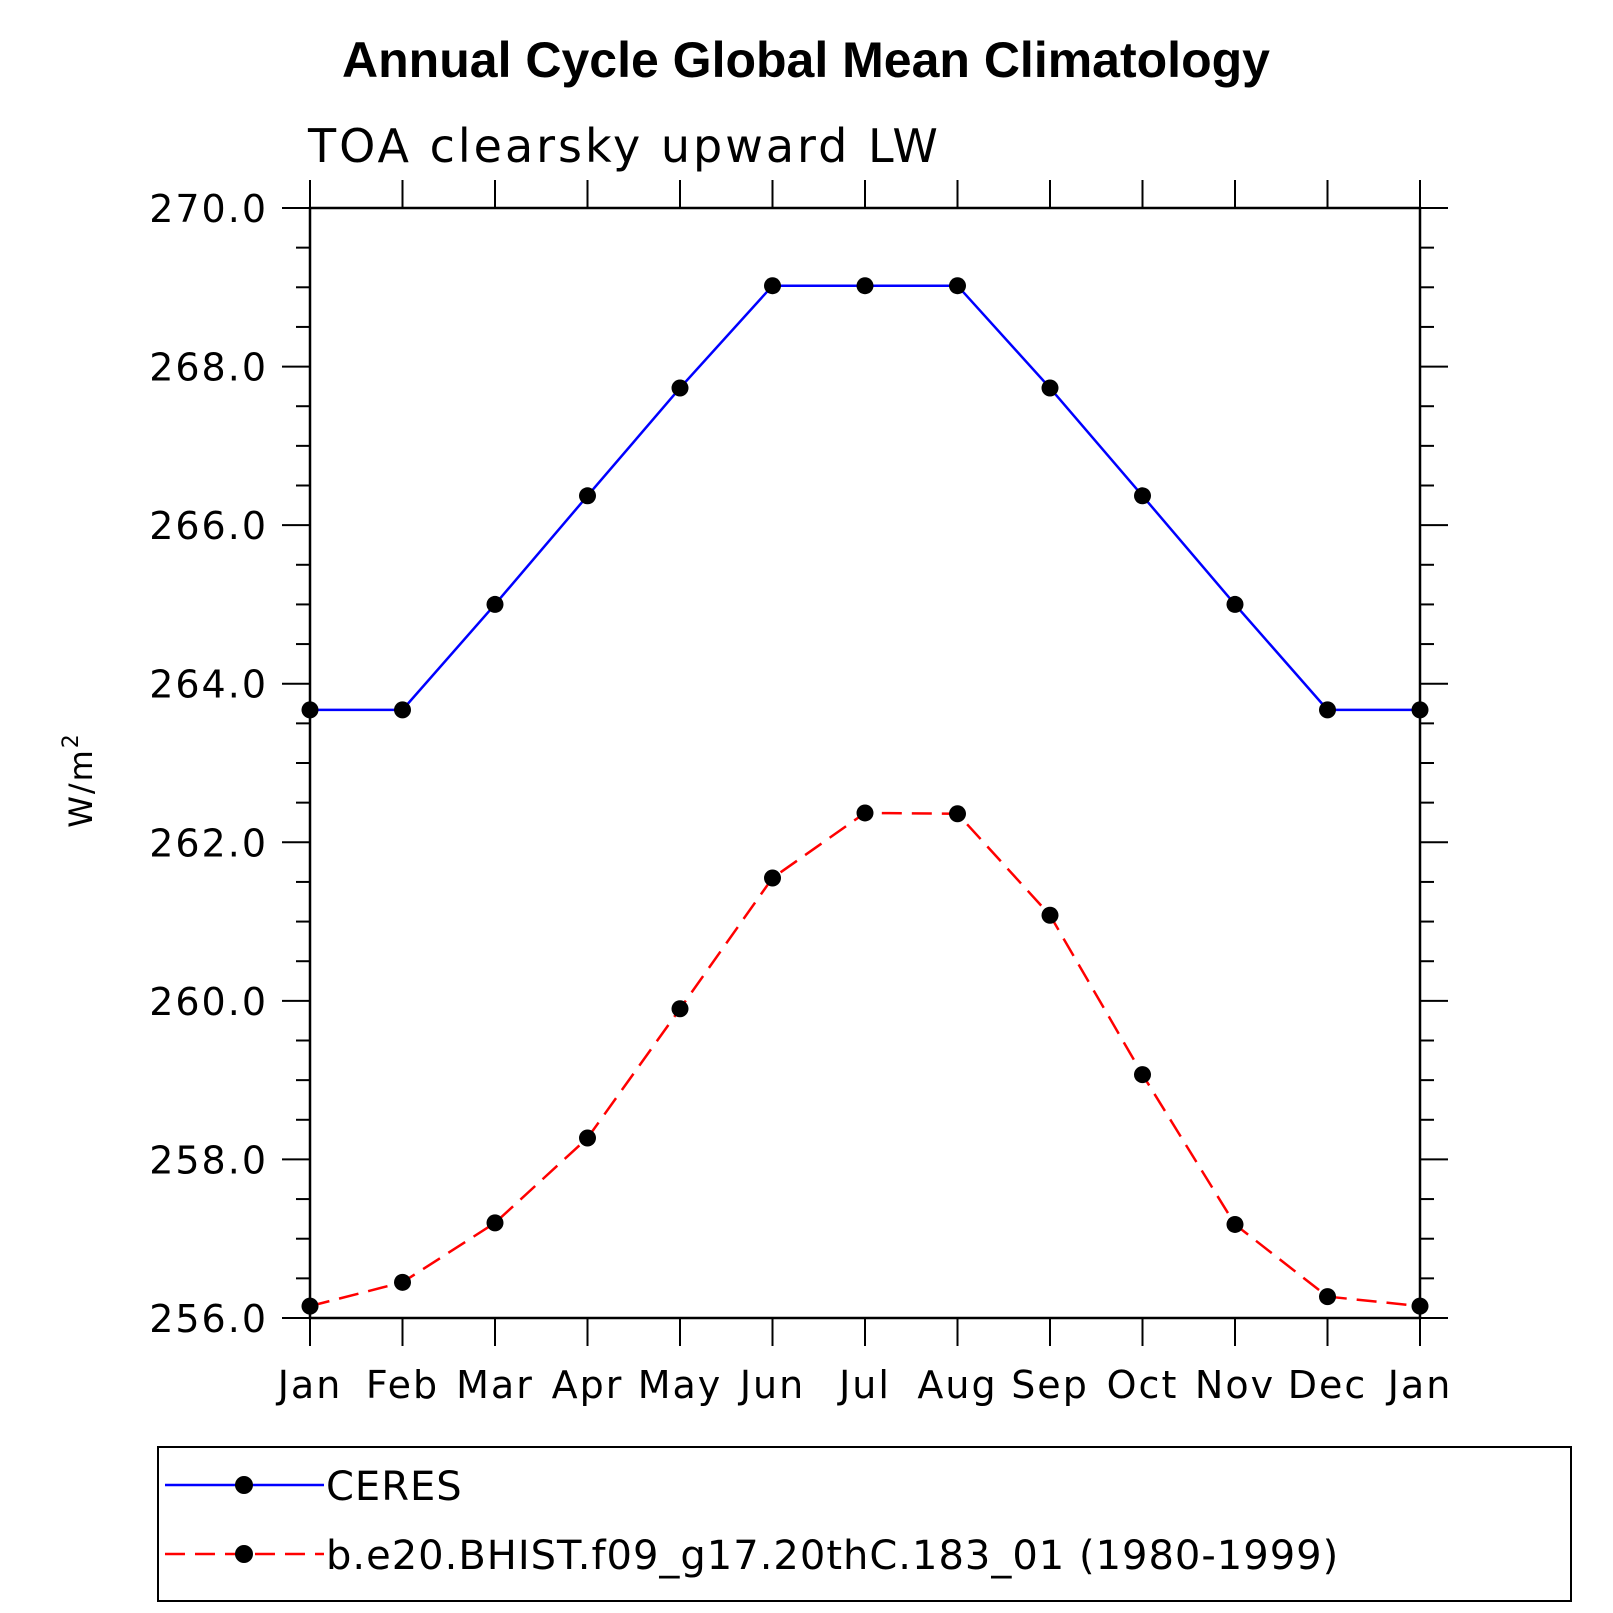 The width and height of the screenshot is (1613, 1613). I want to click on y-axis-label: W/m2, so click(79, 780).